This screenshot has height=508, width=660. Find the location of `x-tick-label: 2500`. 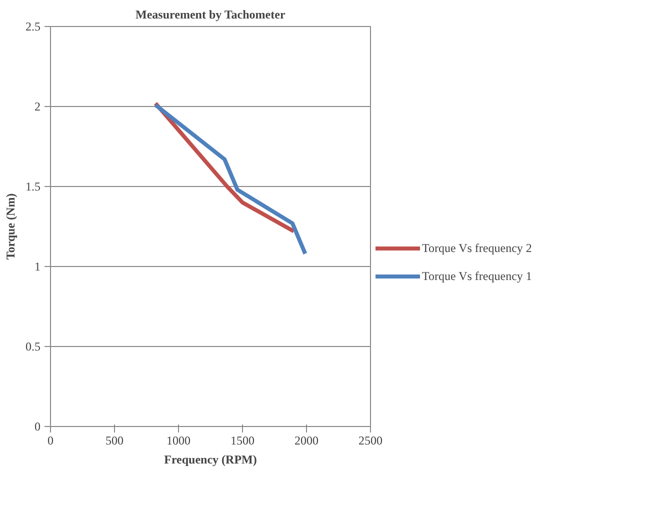

x-tick-label: 2500 is located at coordinates (370, 441).